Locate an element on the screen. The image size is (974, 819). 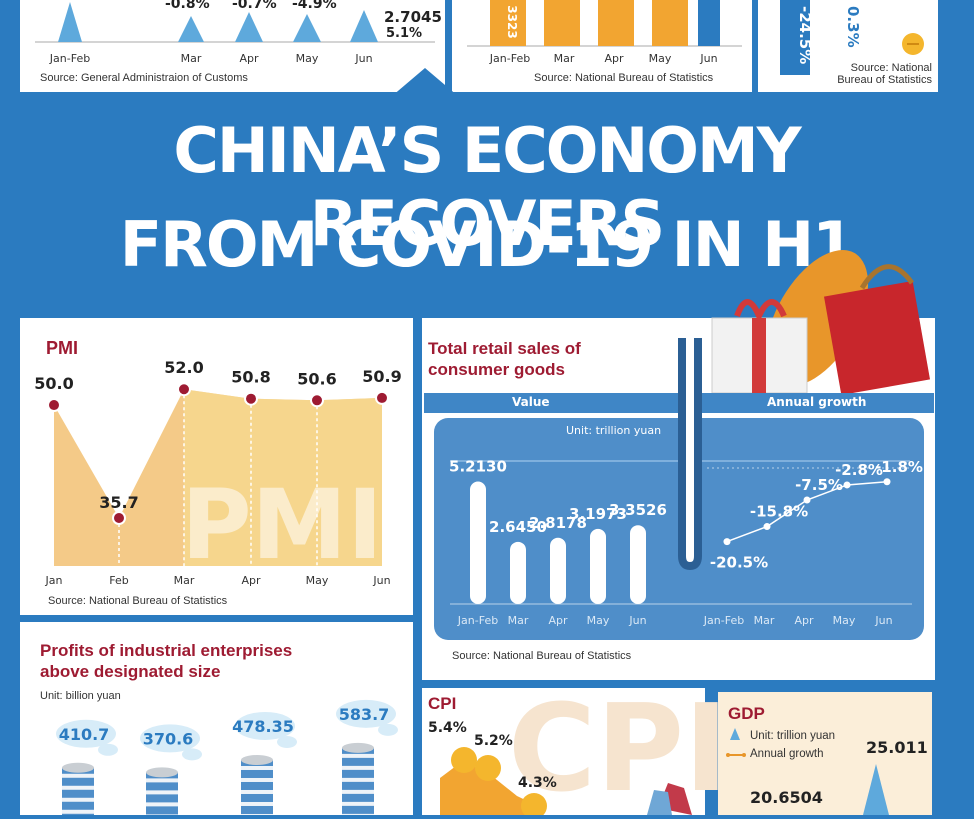
bar-jun is located at coordinates (709, 23).